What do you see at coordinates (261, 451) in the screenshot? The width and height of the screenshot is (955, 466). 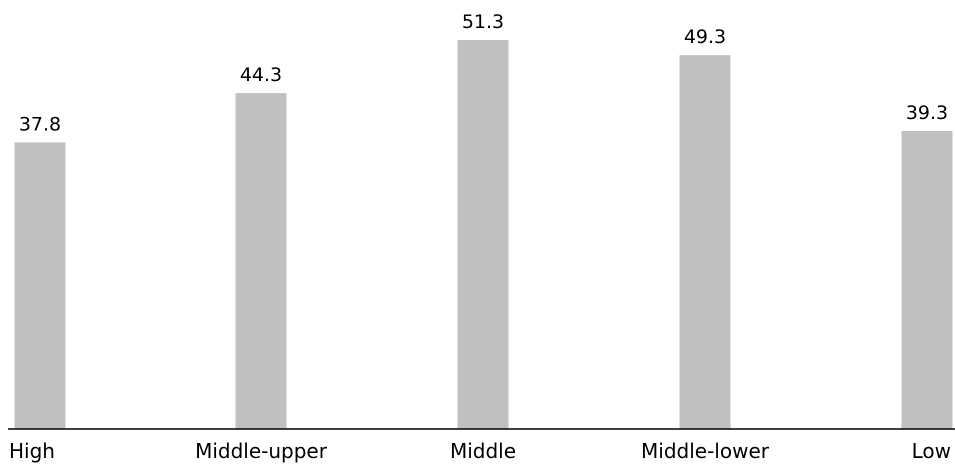 I see `category-label: Middle-upper` at bounding box center [261, 451].